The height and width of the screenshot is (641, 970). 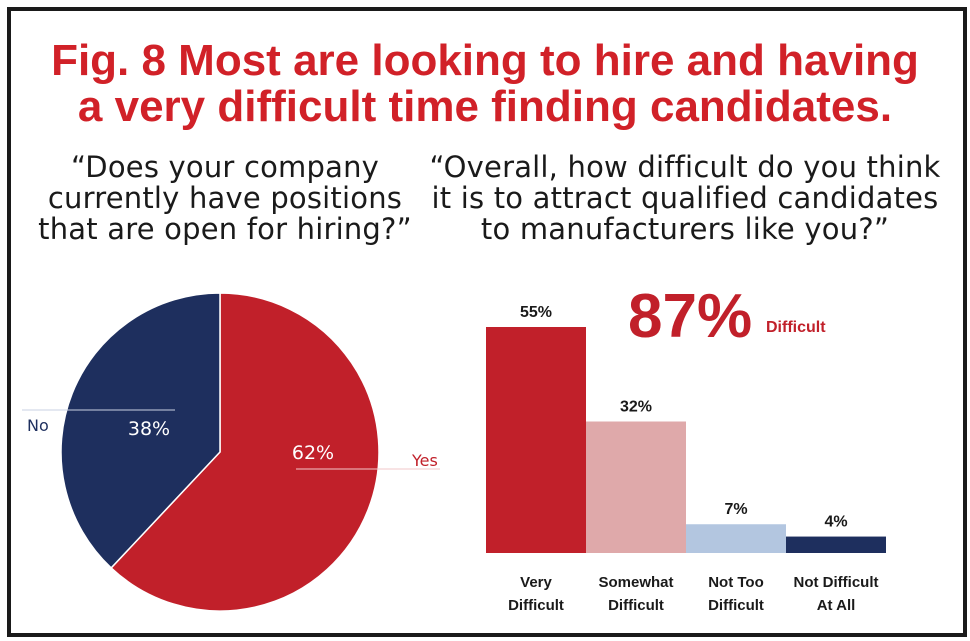 I want to click on bar-category-label-4-line-1: Not Difficult, so click(x=836, y=582).